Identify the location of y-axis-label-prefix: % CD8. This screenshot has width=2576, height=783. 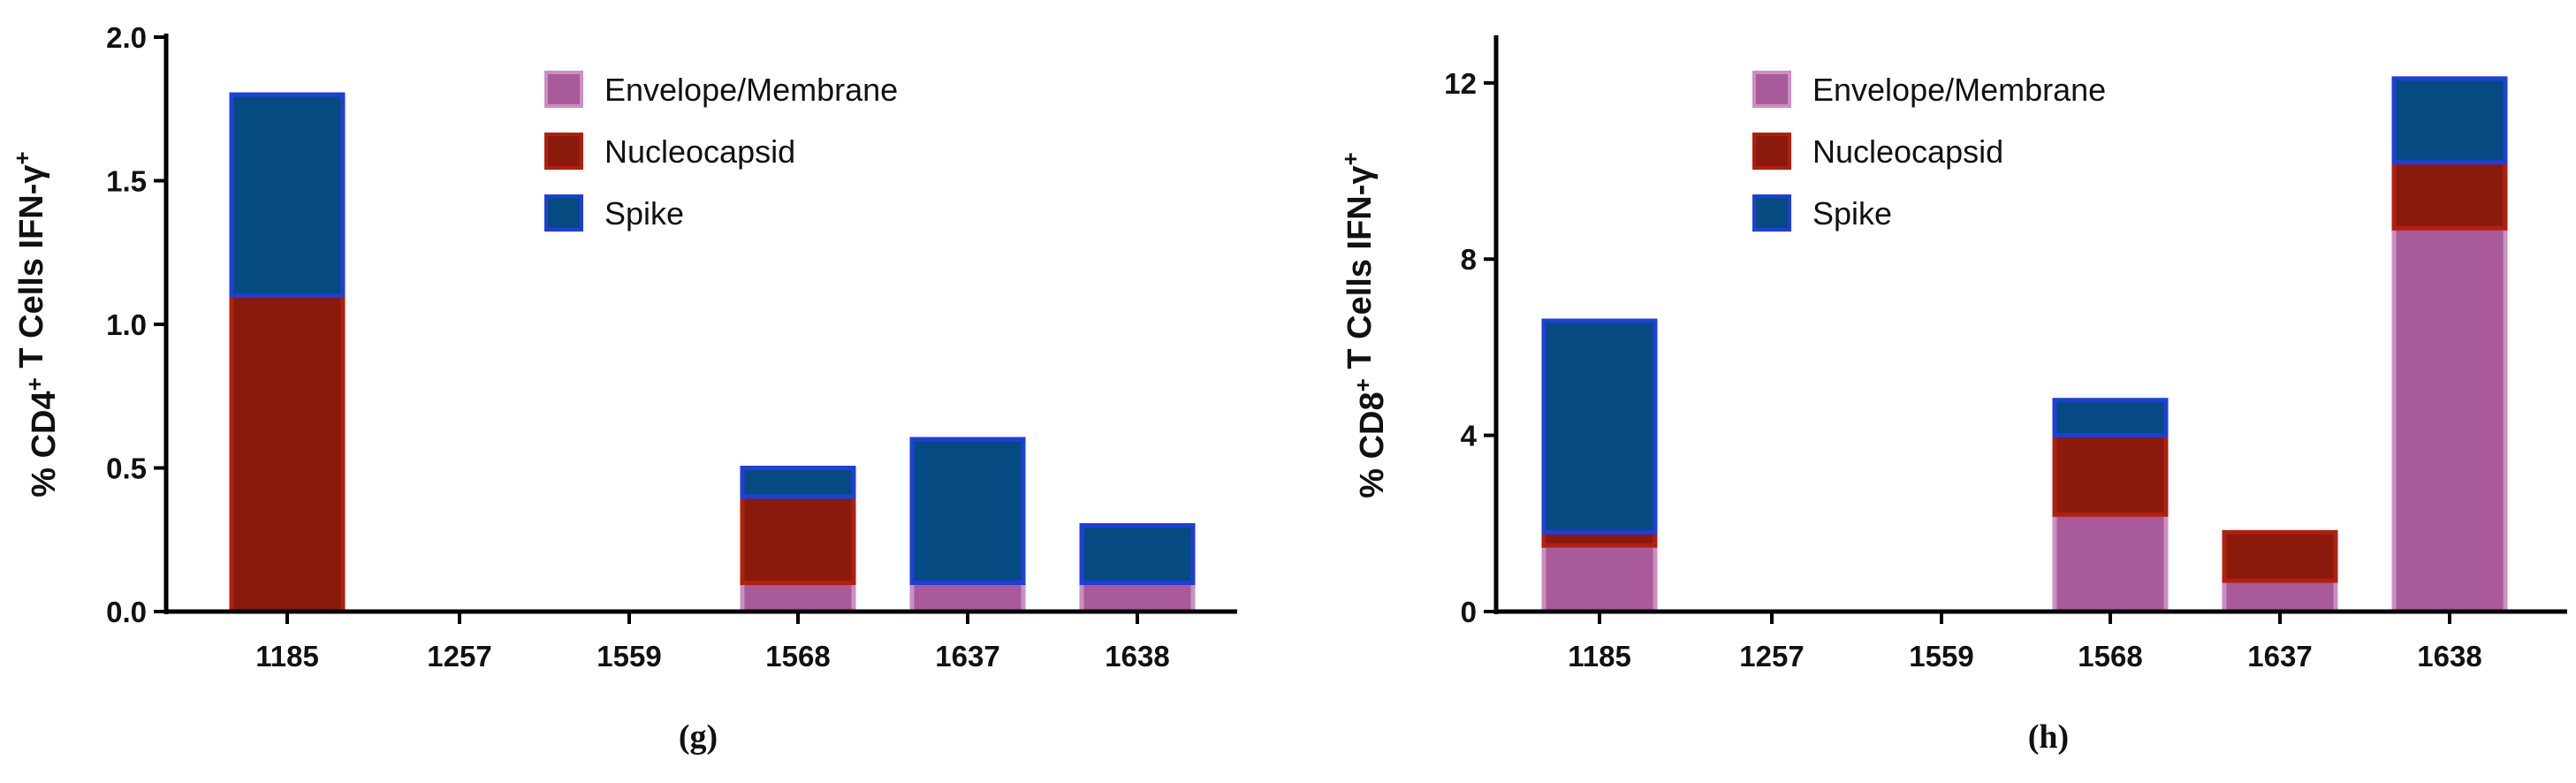
(1373, 445).